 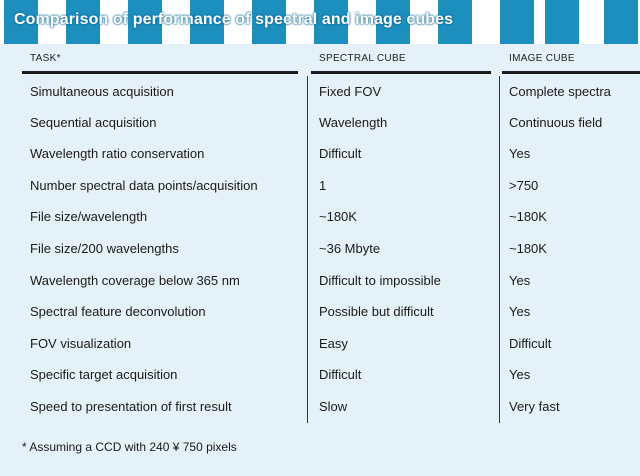 What do you see at coordinates (45, 58) in the screenshot?
I see `column-header-task: TASK*` at bounding box center [45, 58].